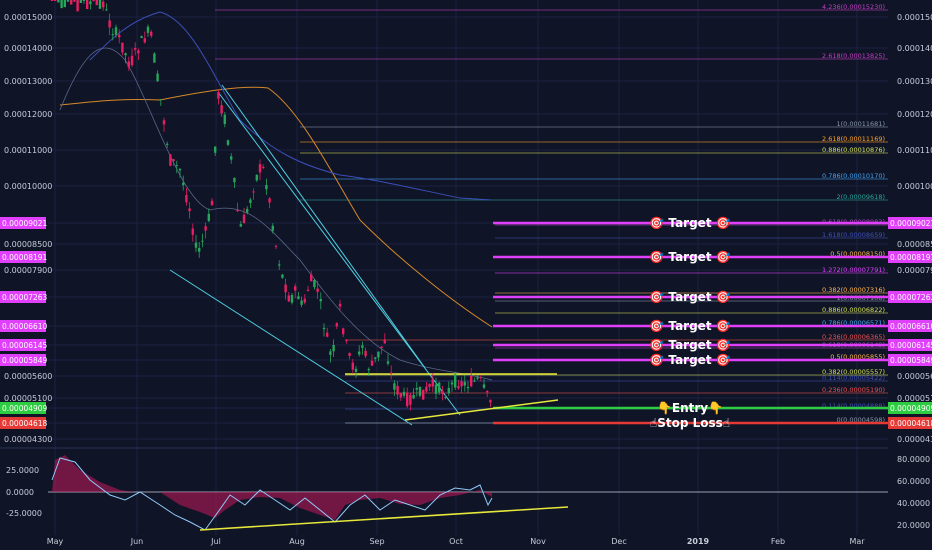 The height and width of the screenshot is (550, 932). What do you see at coordinates (914, 48) in the screenshot?
I see `price-tick-right: 0.00014000` at bounding box center [914, 48].